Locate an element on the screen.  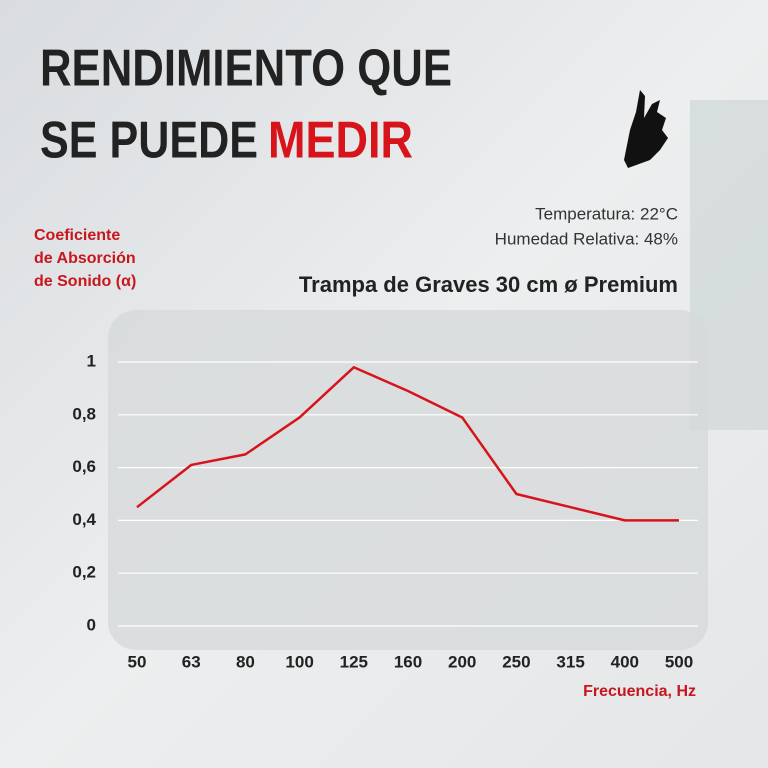
y-axis-label: de Absorción is located at coordinates (85, 258).